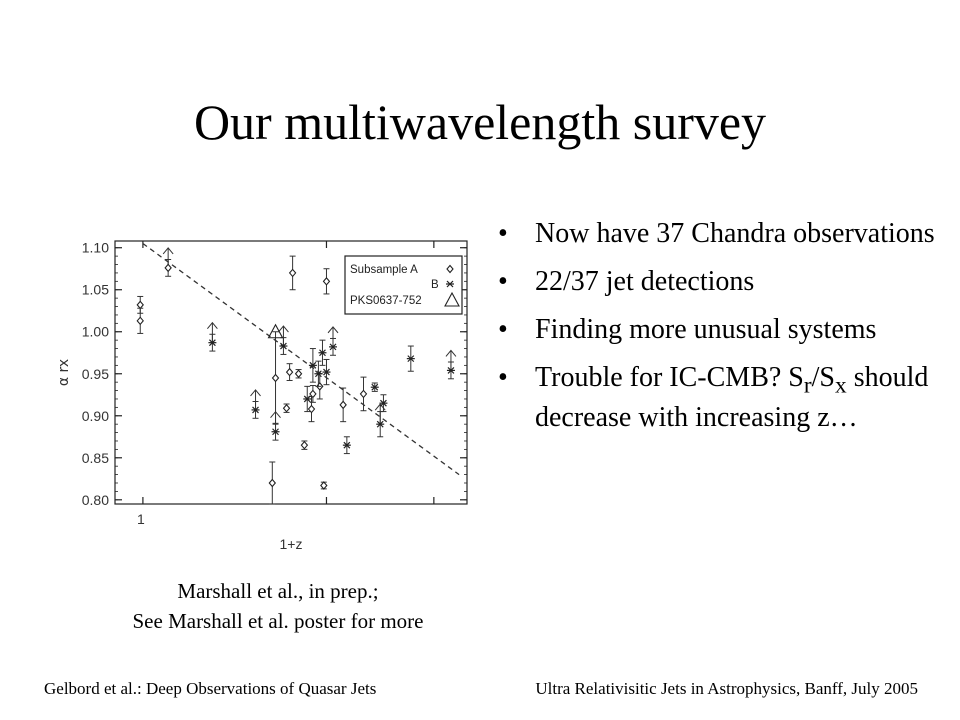  I want to click on bullet-text: 22/37 jet detections, so click(645, 281).